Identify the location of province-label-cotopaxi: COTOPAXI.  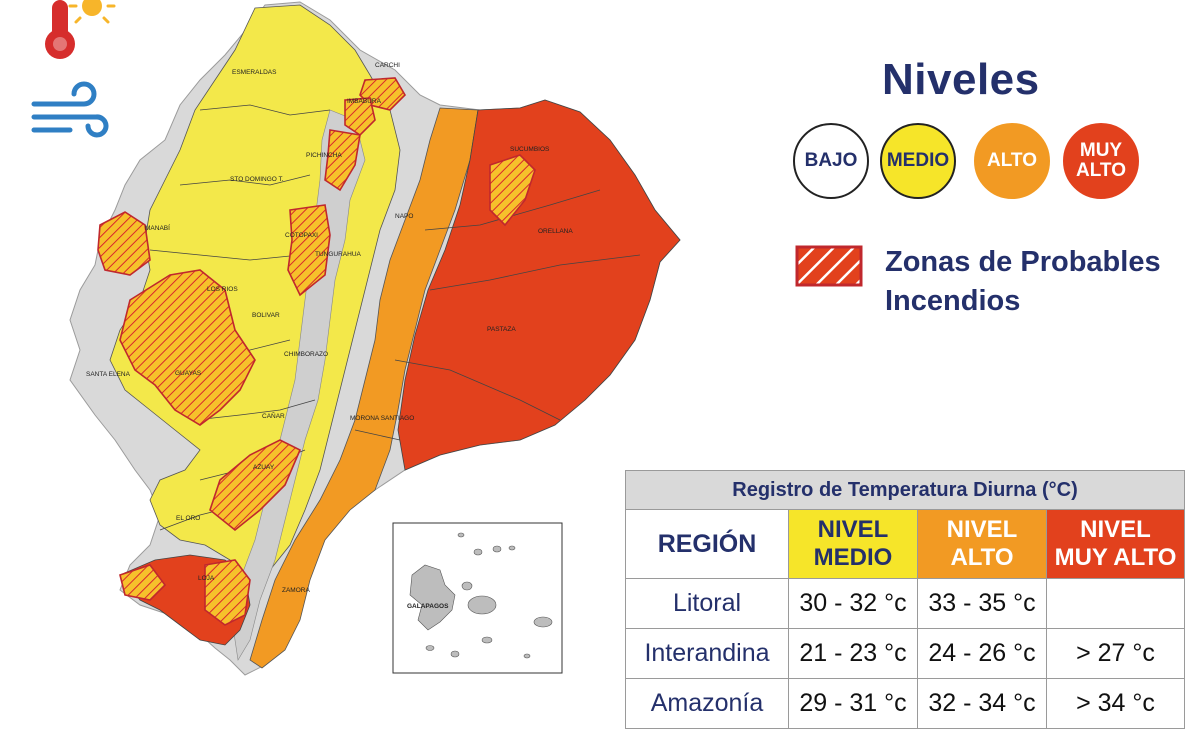
(301, 235).